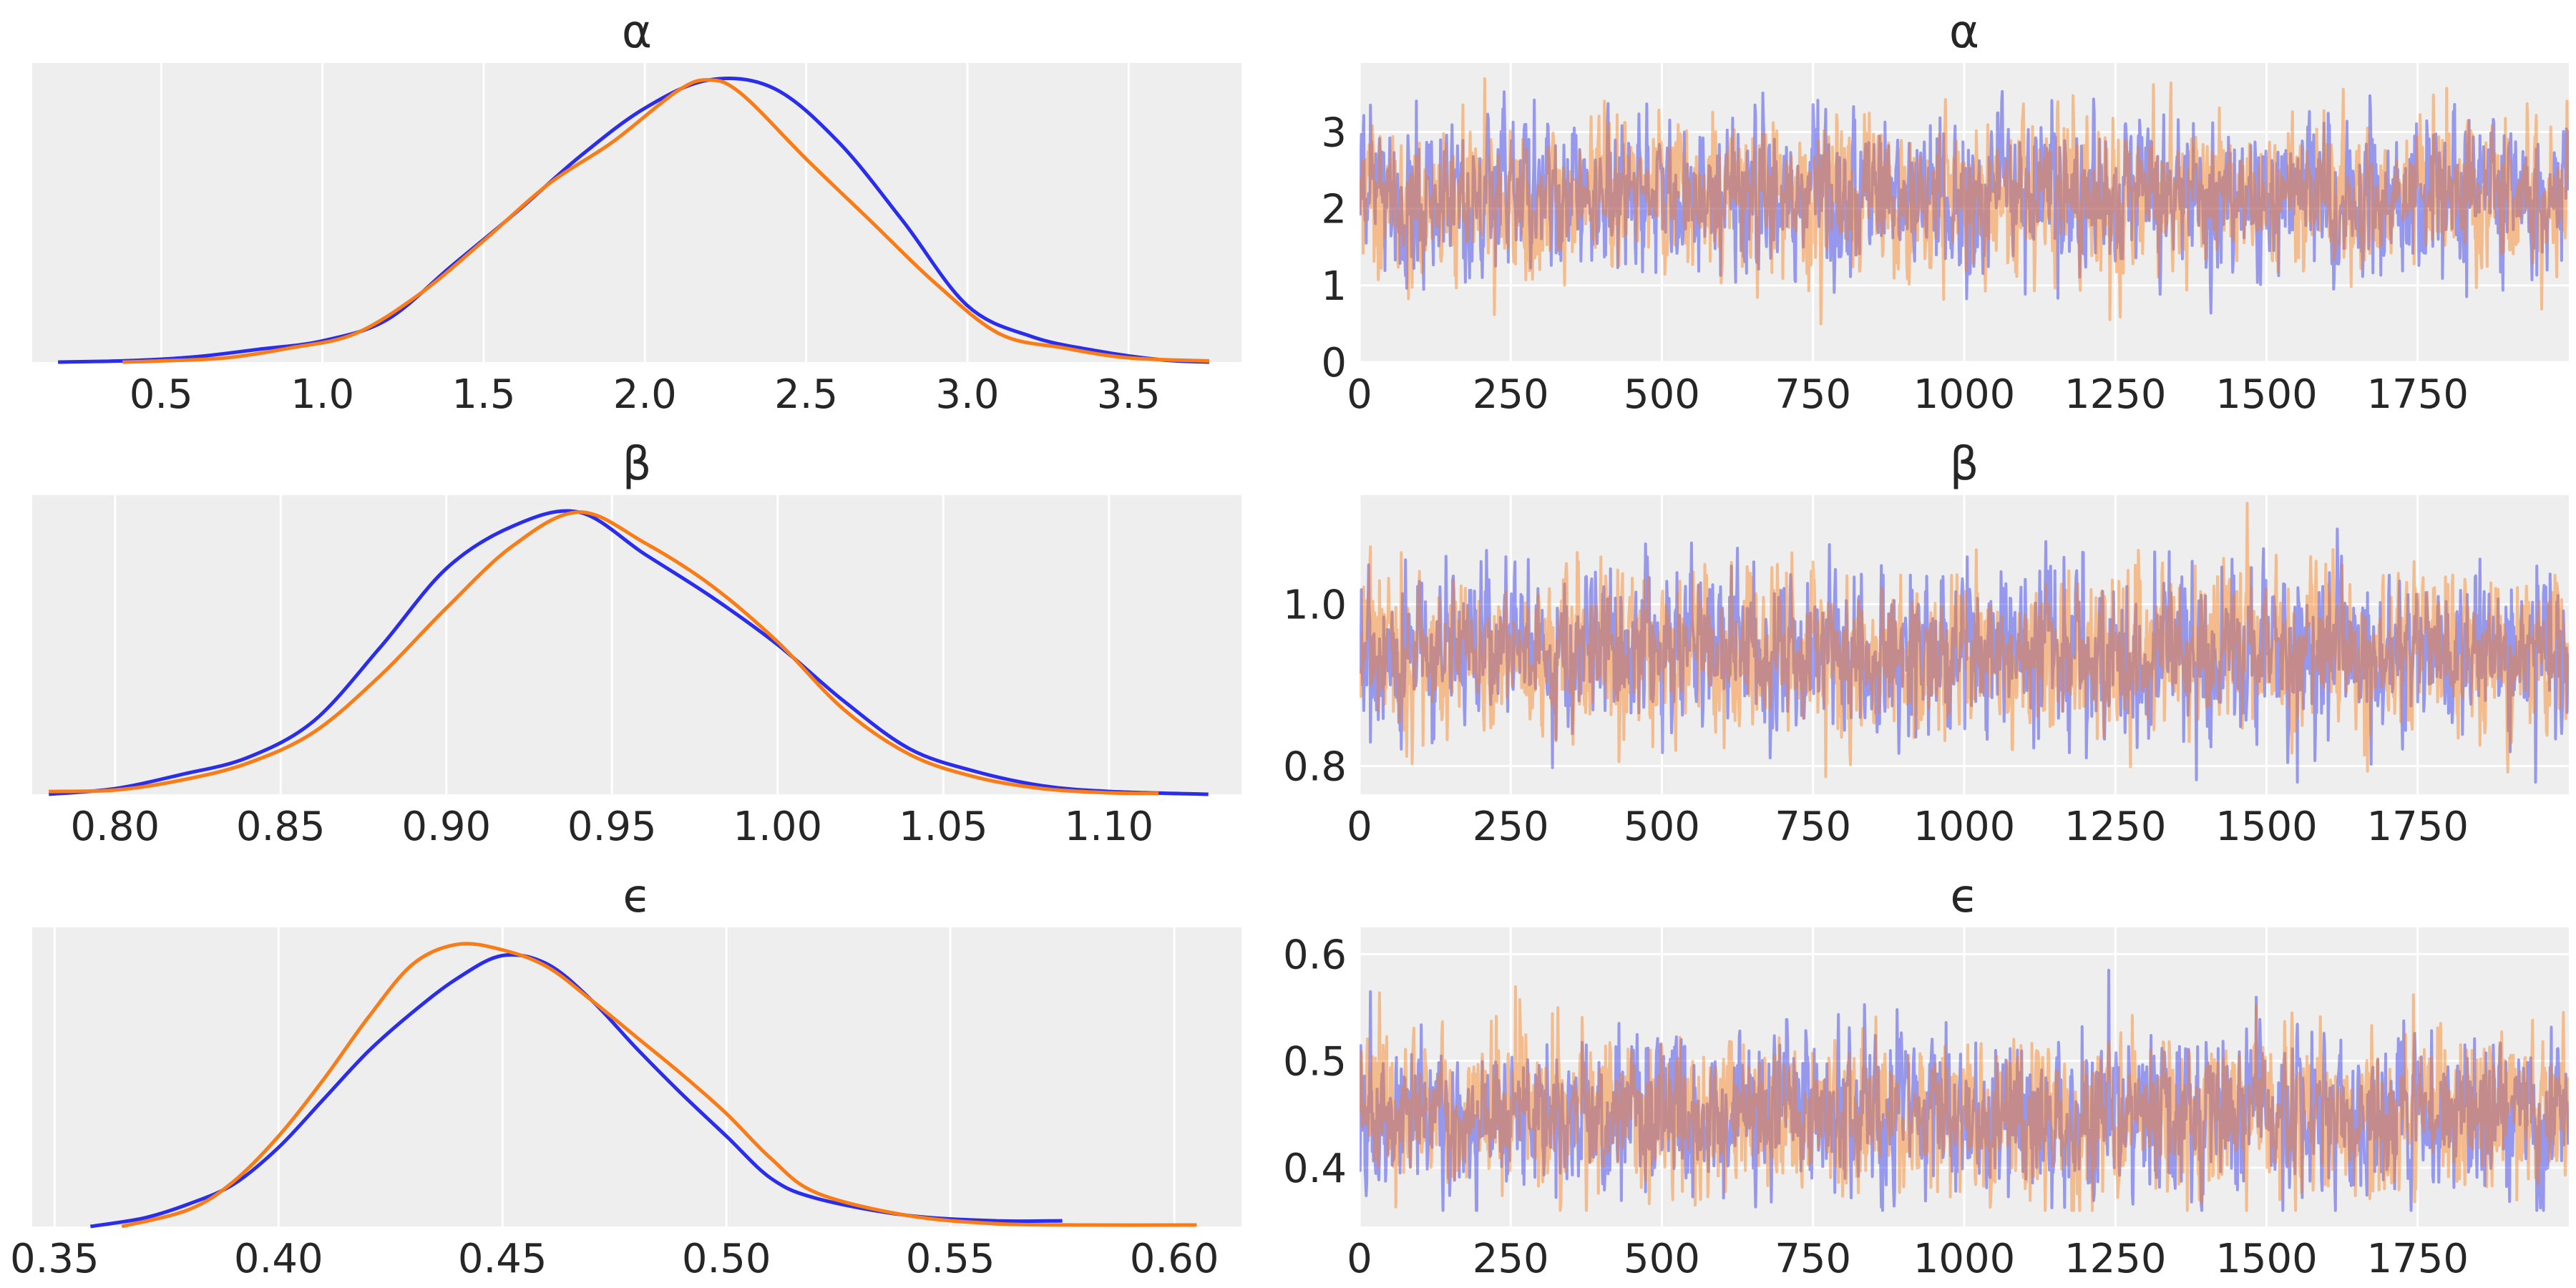  Describe the element at coordinates (2115, 394) in the screenshot. I see `alpha-trace-xtick-label: 1250` at that location.